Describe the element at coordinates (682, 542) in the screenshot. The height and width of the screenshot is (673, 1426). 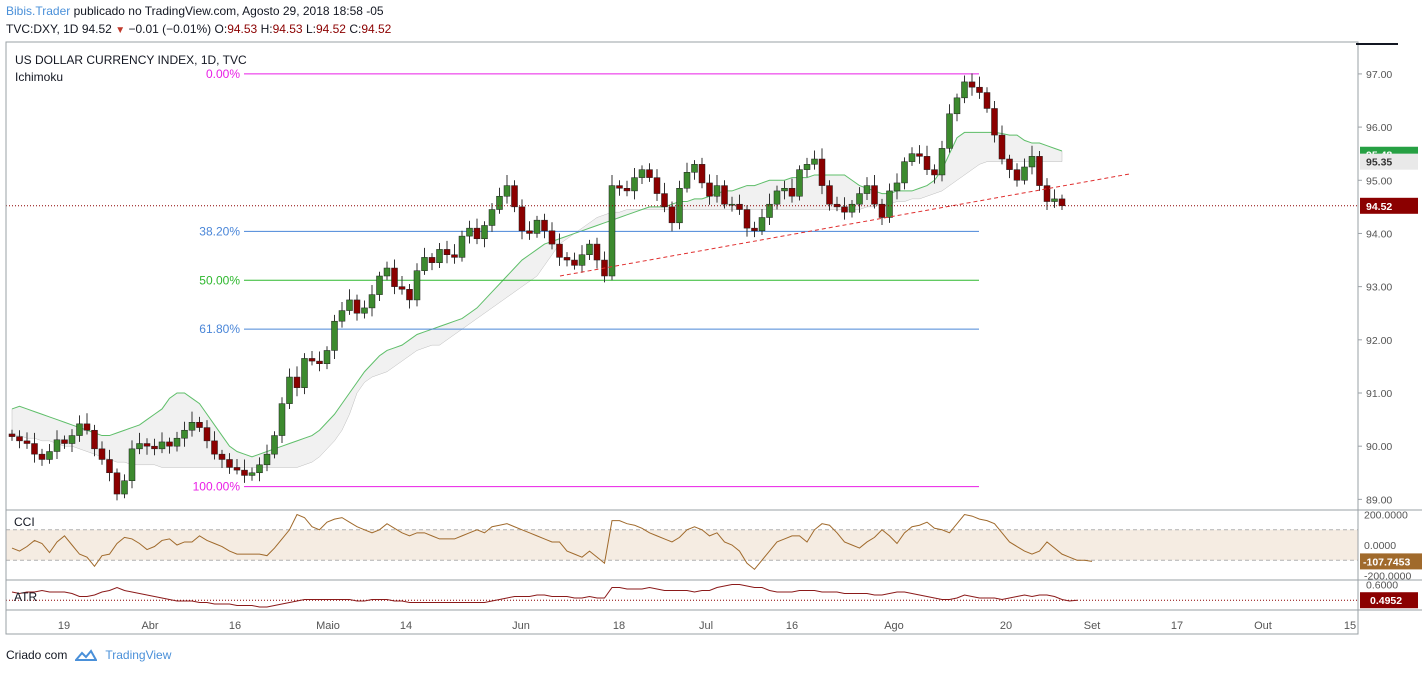
I see `cci-pane: CCI` at that location.